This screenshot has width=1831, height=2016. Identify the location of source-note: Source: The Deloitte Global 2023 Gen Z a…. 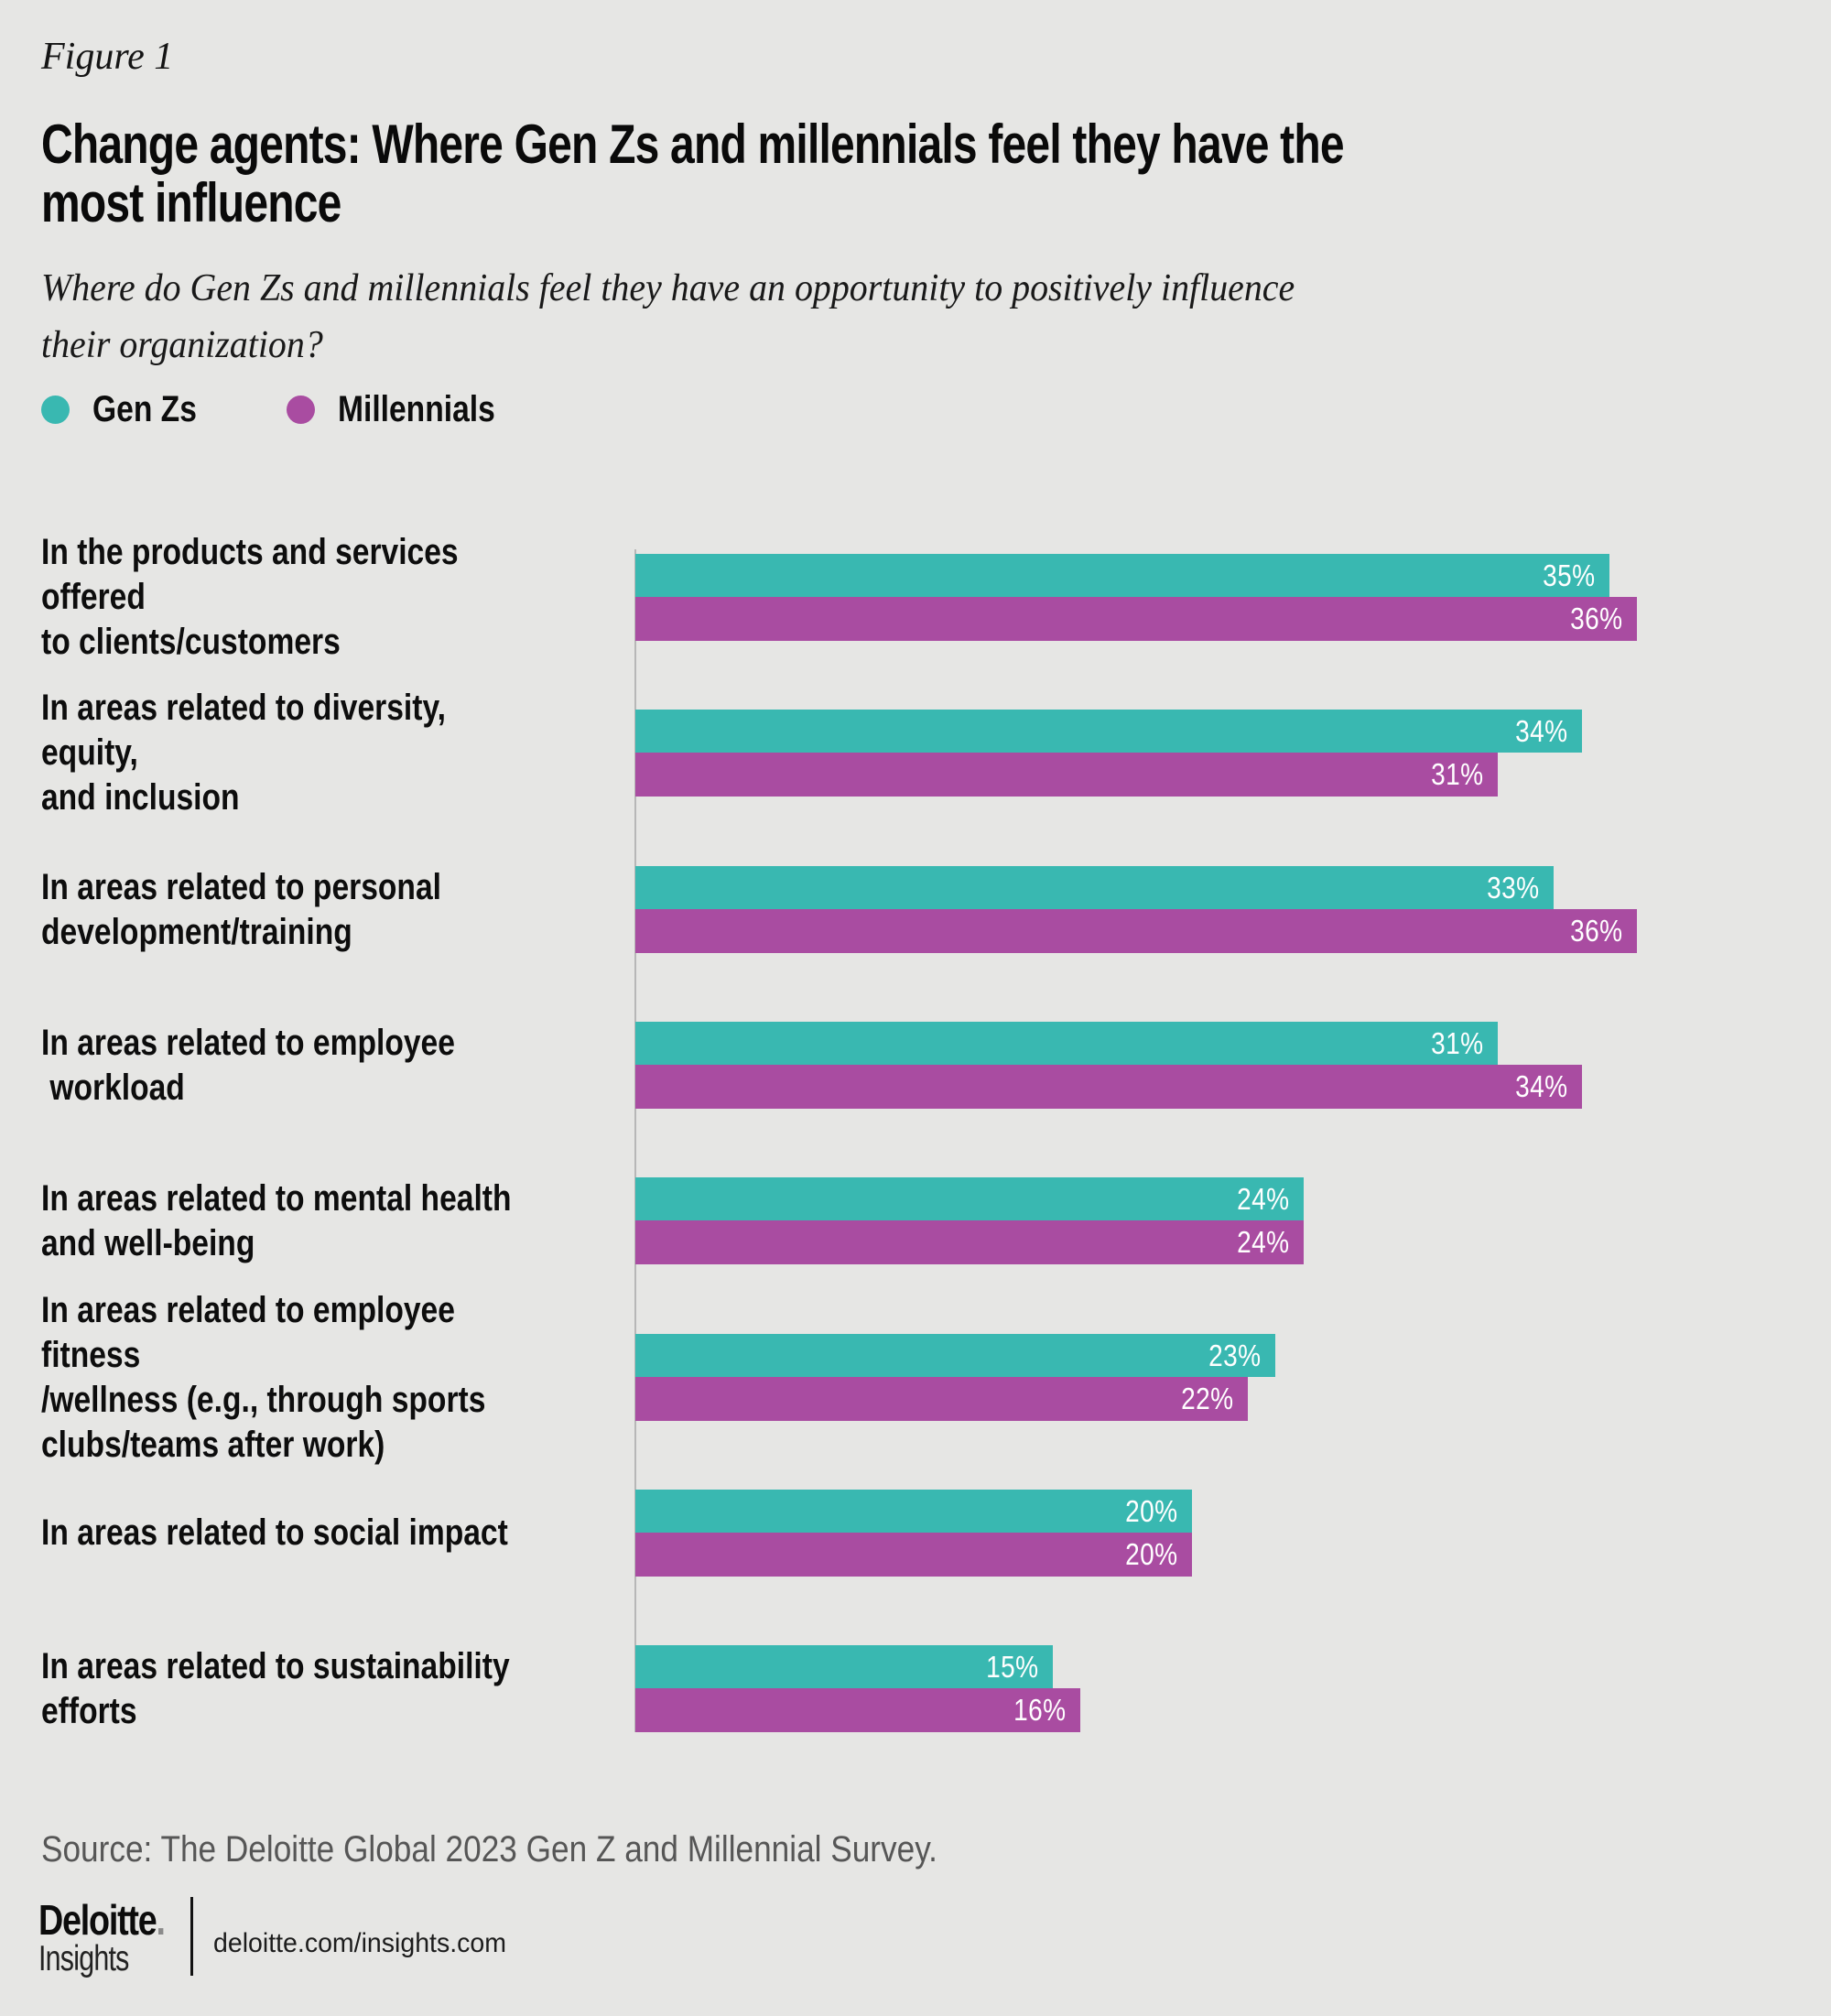
(911, 1849).